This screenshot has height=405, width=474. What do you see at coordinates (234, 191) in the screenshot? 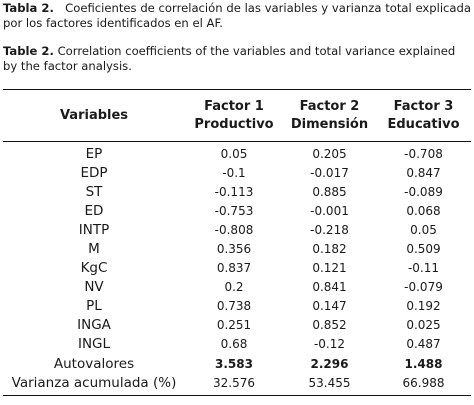
I see `factor-1-value: -0.113` at bounding box center [234, 191].